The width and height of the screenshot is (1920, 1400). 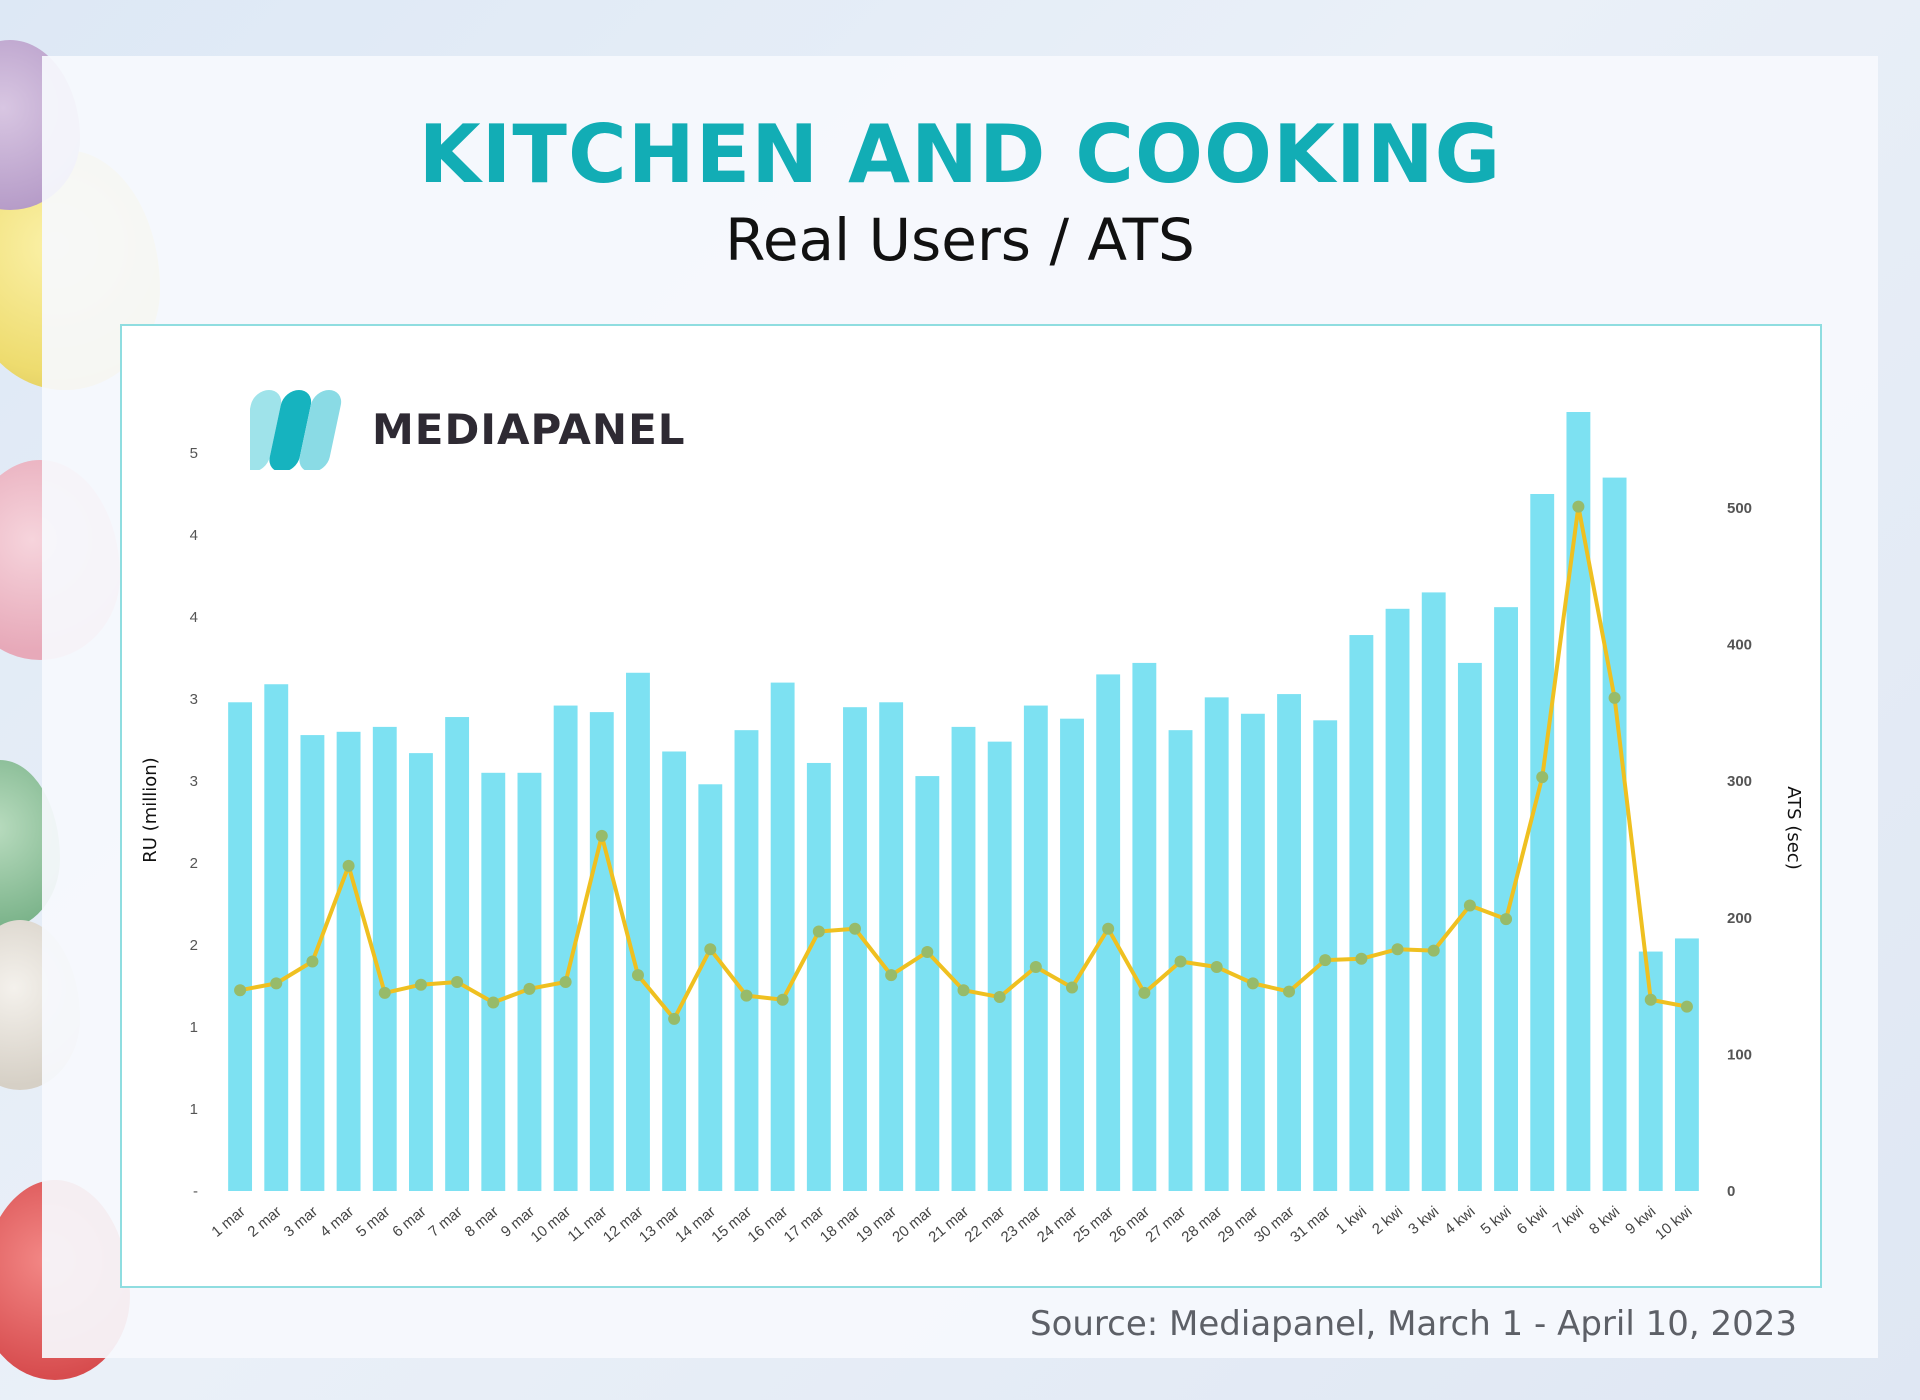 What do you see at coordinates (1165, 1224) in the screenshot?
I see `x-tick-label: 27 mar` at bounding box center [1165, 1224].